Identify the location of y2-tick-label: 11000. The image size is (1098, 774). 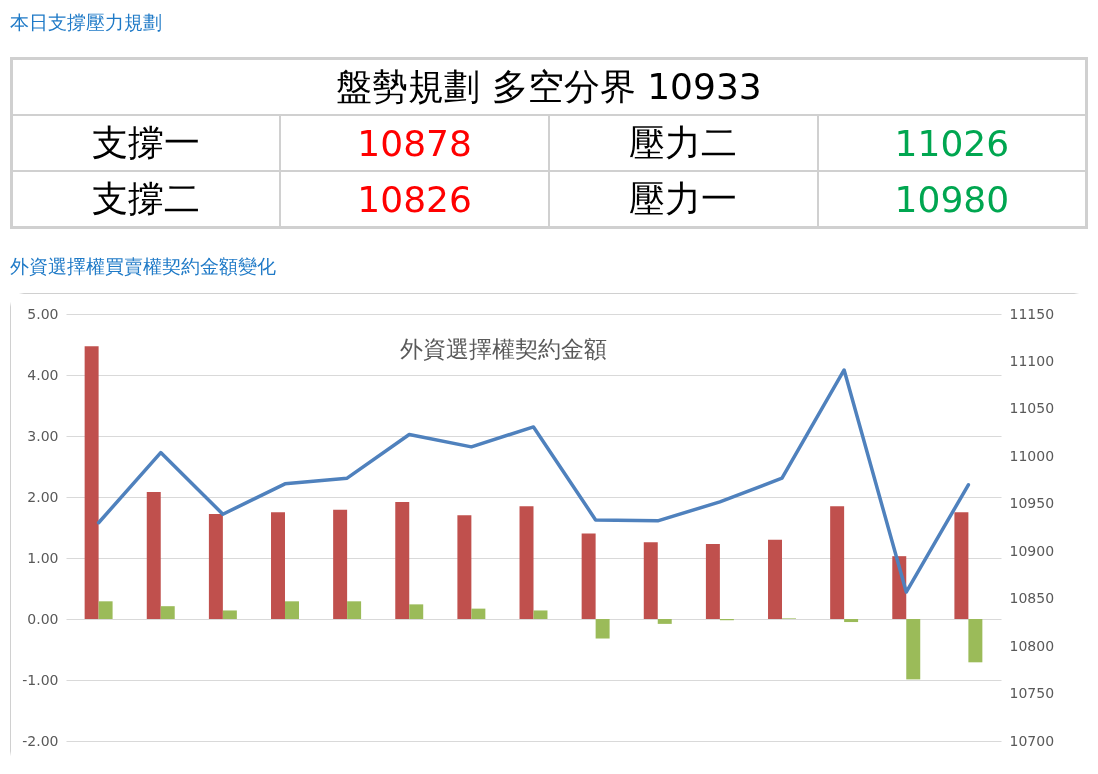
(1032, 455).